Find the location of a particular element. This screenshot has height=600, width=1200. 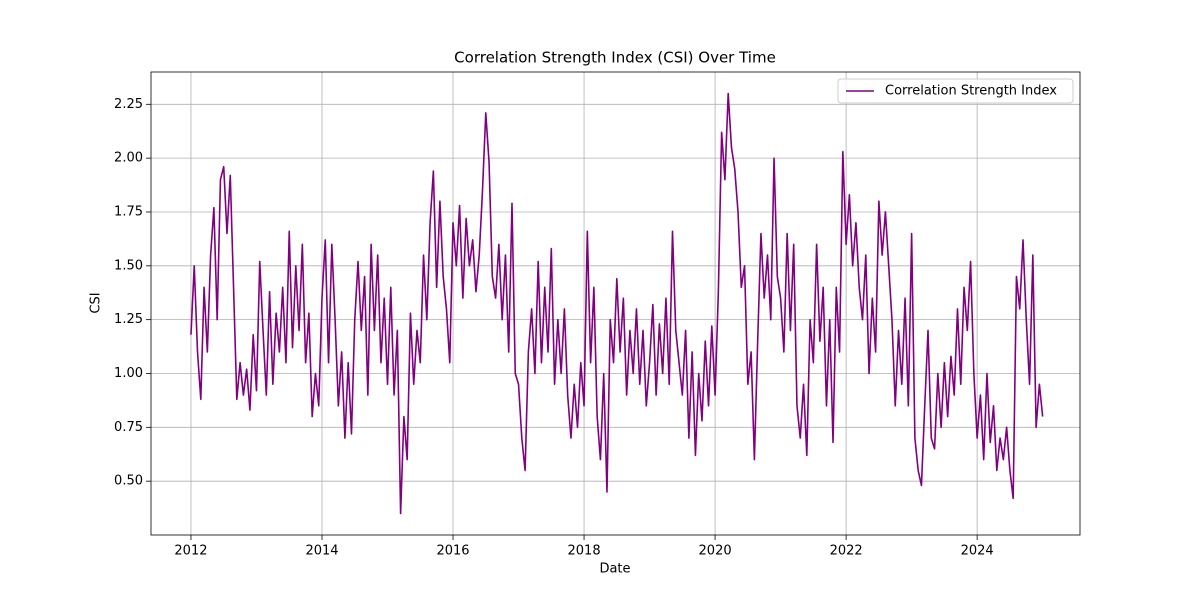

y-tick-label: 1.75 is located at coordinates (128, 211).